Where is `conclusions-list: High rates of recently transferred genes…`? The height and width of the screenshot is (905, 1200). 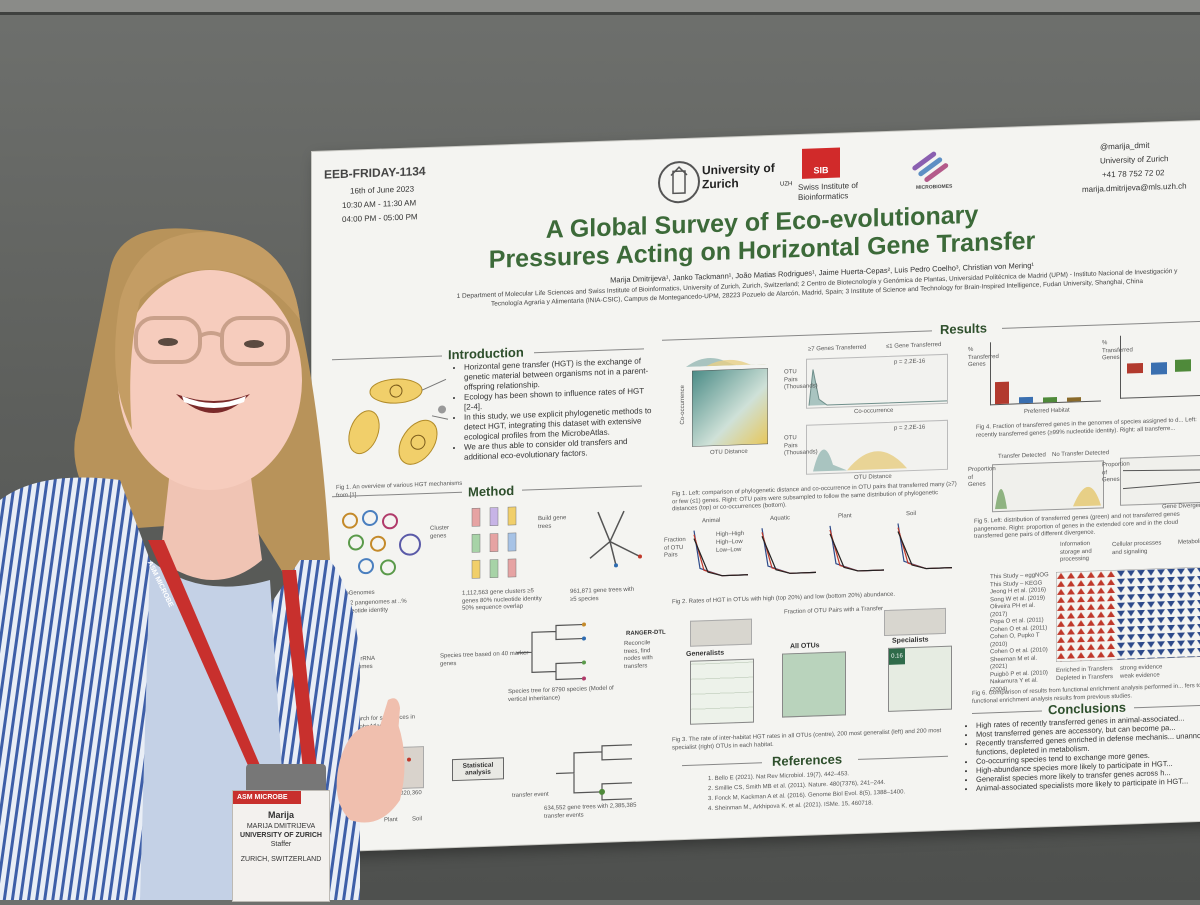
conclusions-list: High rates of recently transferred genes… is located at coordinates (1082, 752).